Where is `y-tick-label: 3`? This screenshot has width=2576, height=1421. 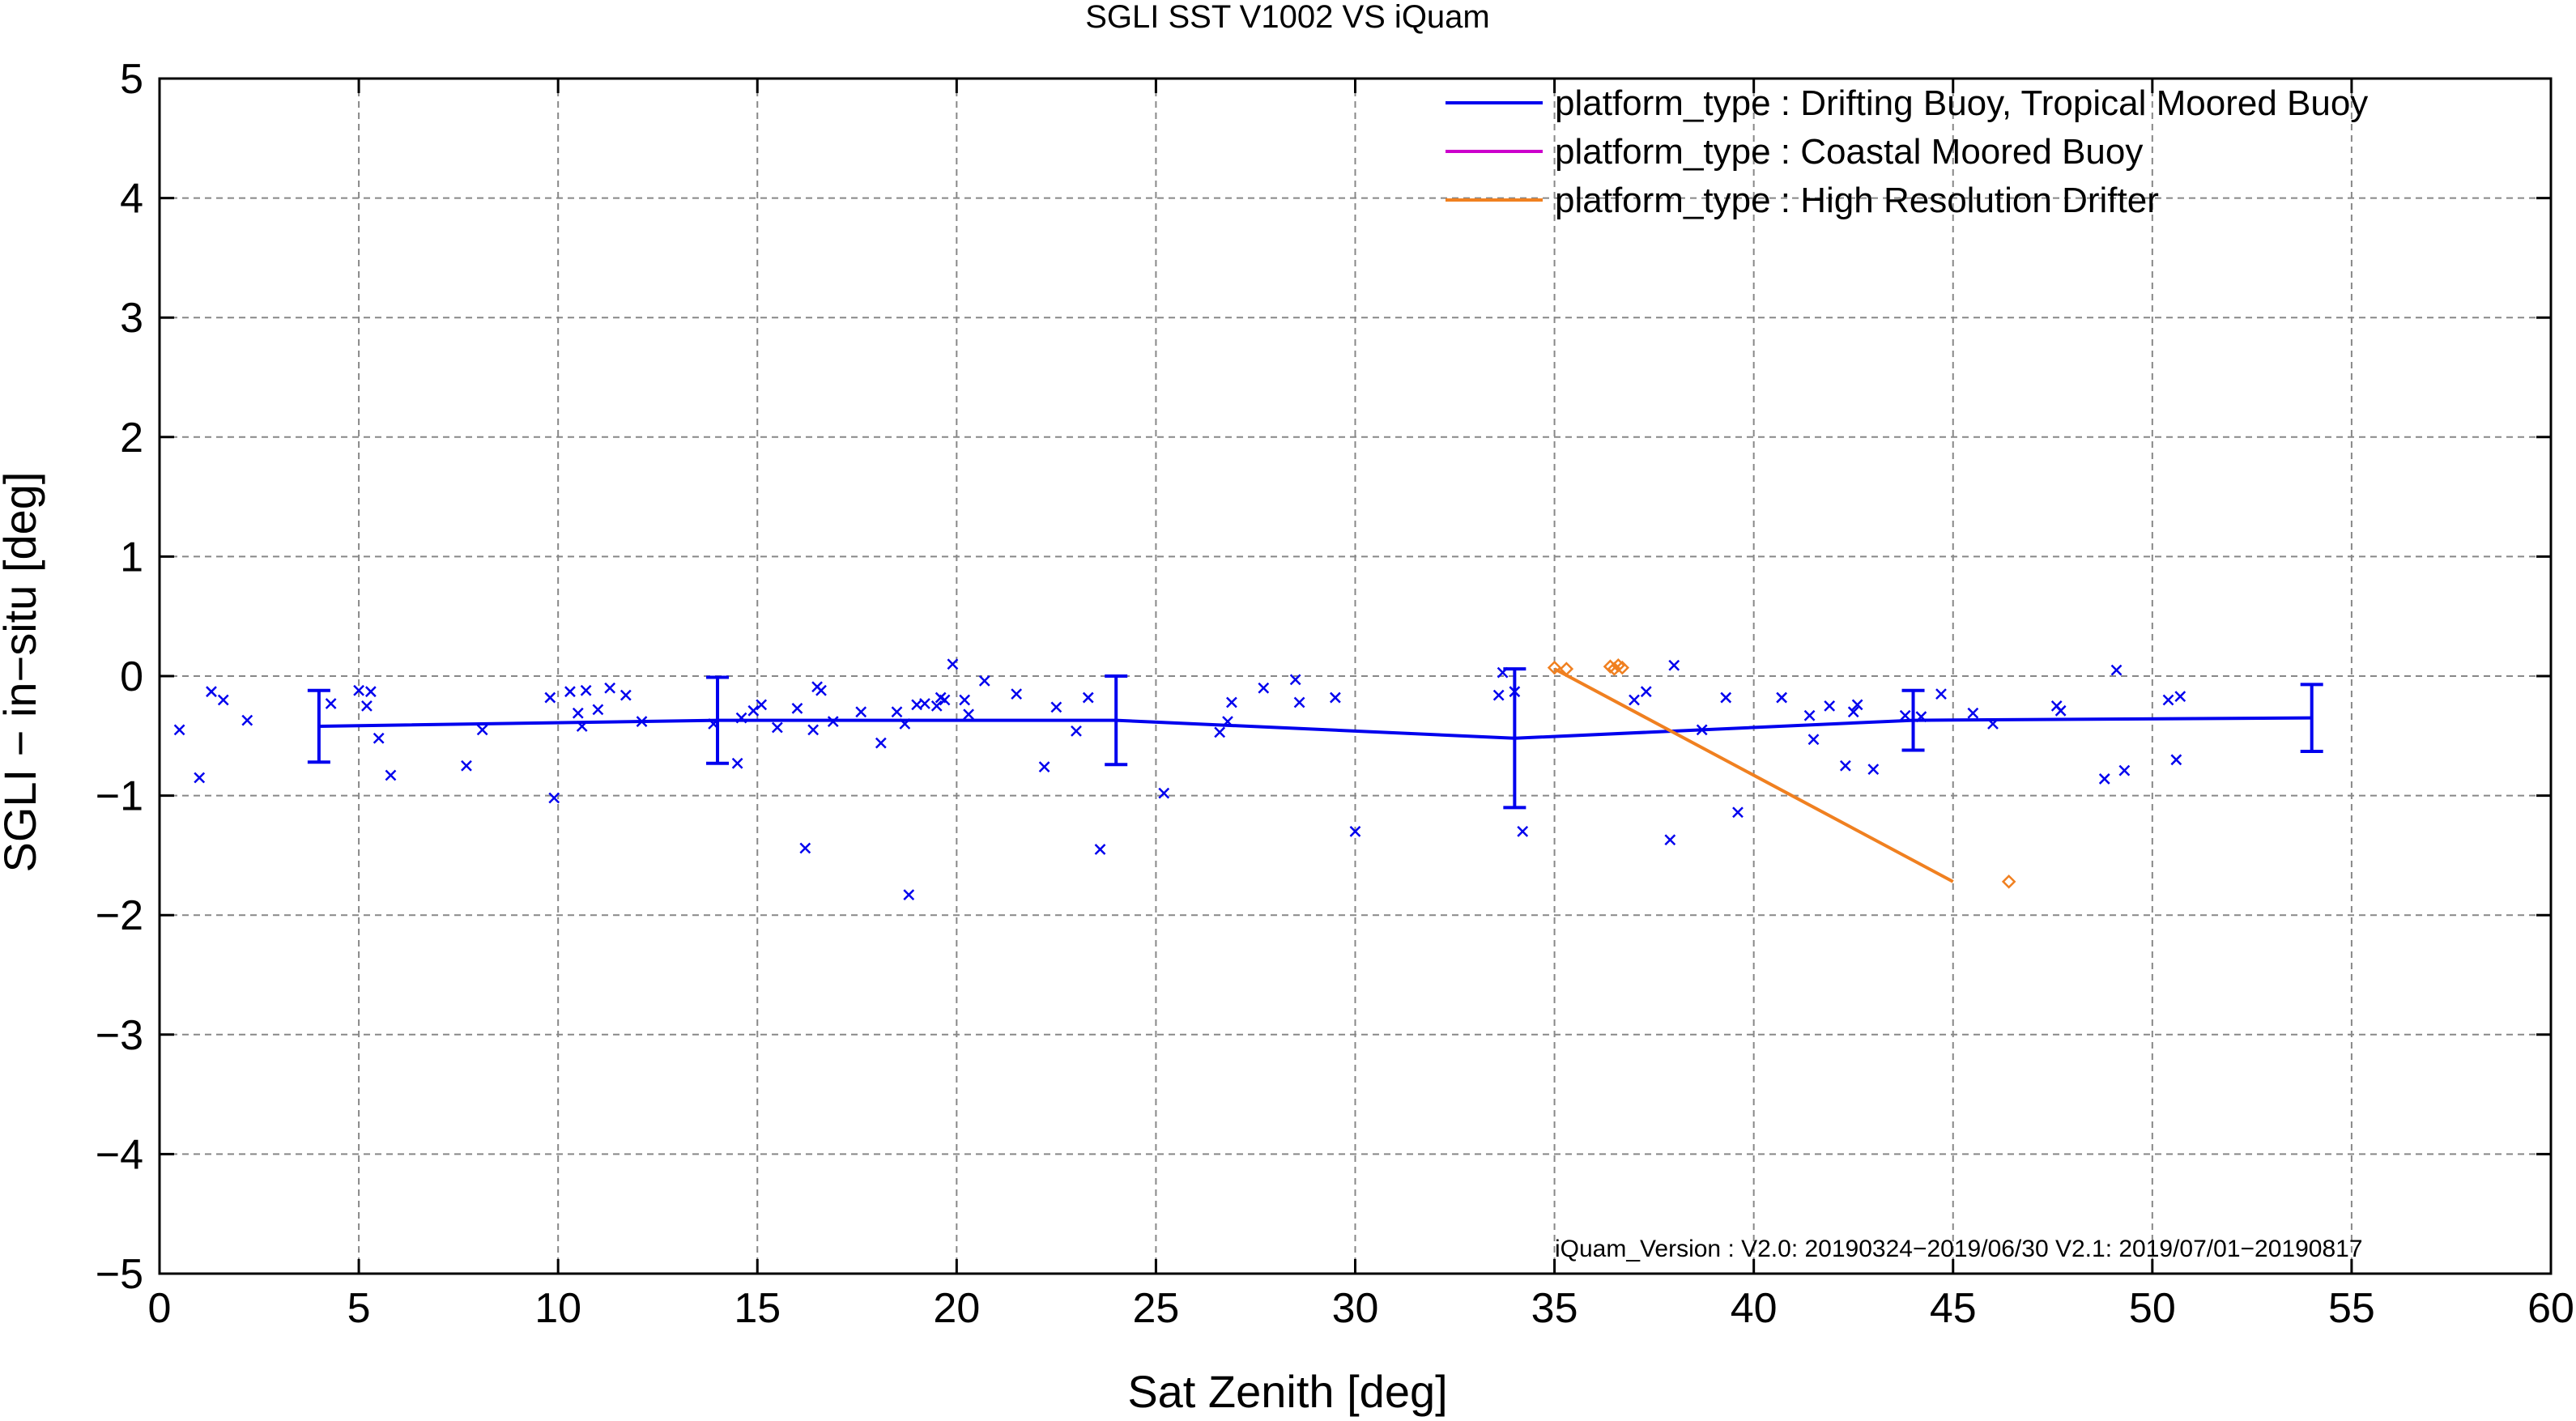 y-tick-label: 3 is located at coordinates (131, 318).